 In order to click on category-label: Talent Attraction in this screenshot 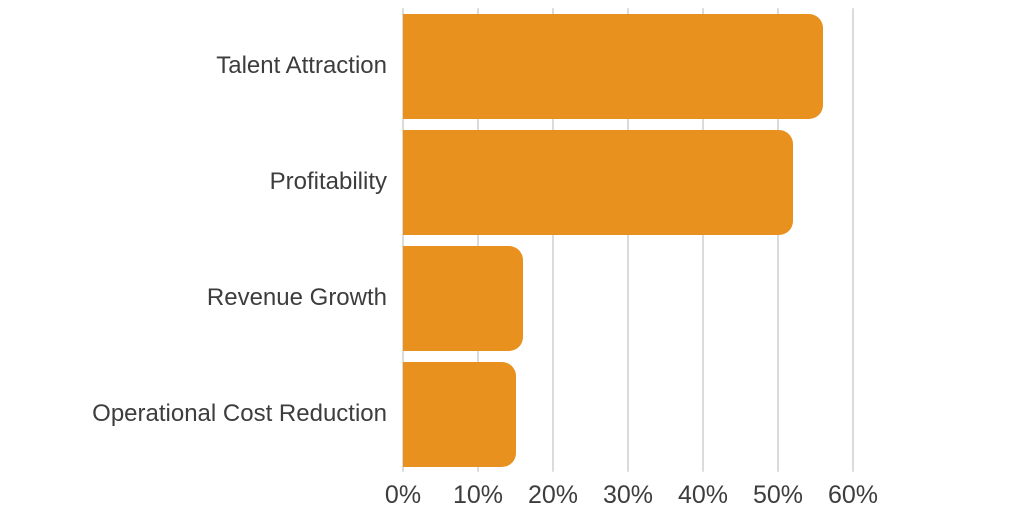, I will do `click(301, 65)`.